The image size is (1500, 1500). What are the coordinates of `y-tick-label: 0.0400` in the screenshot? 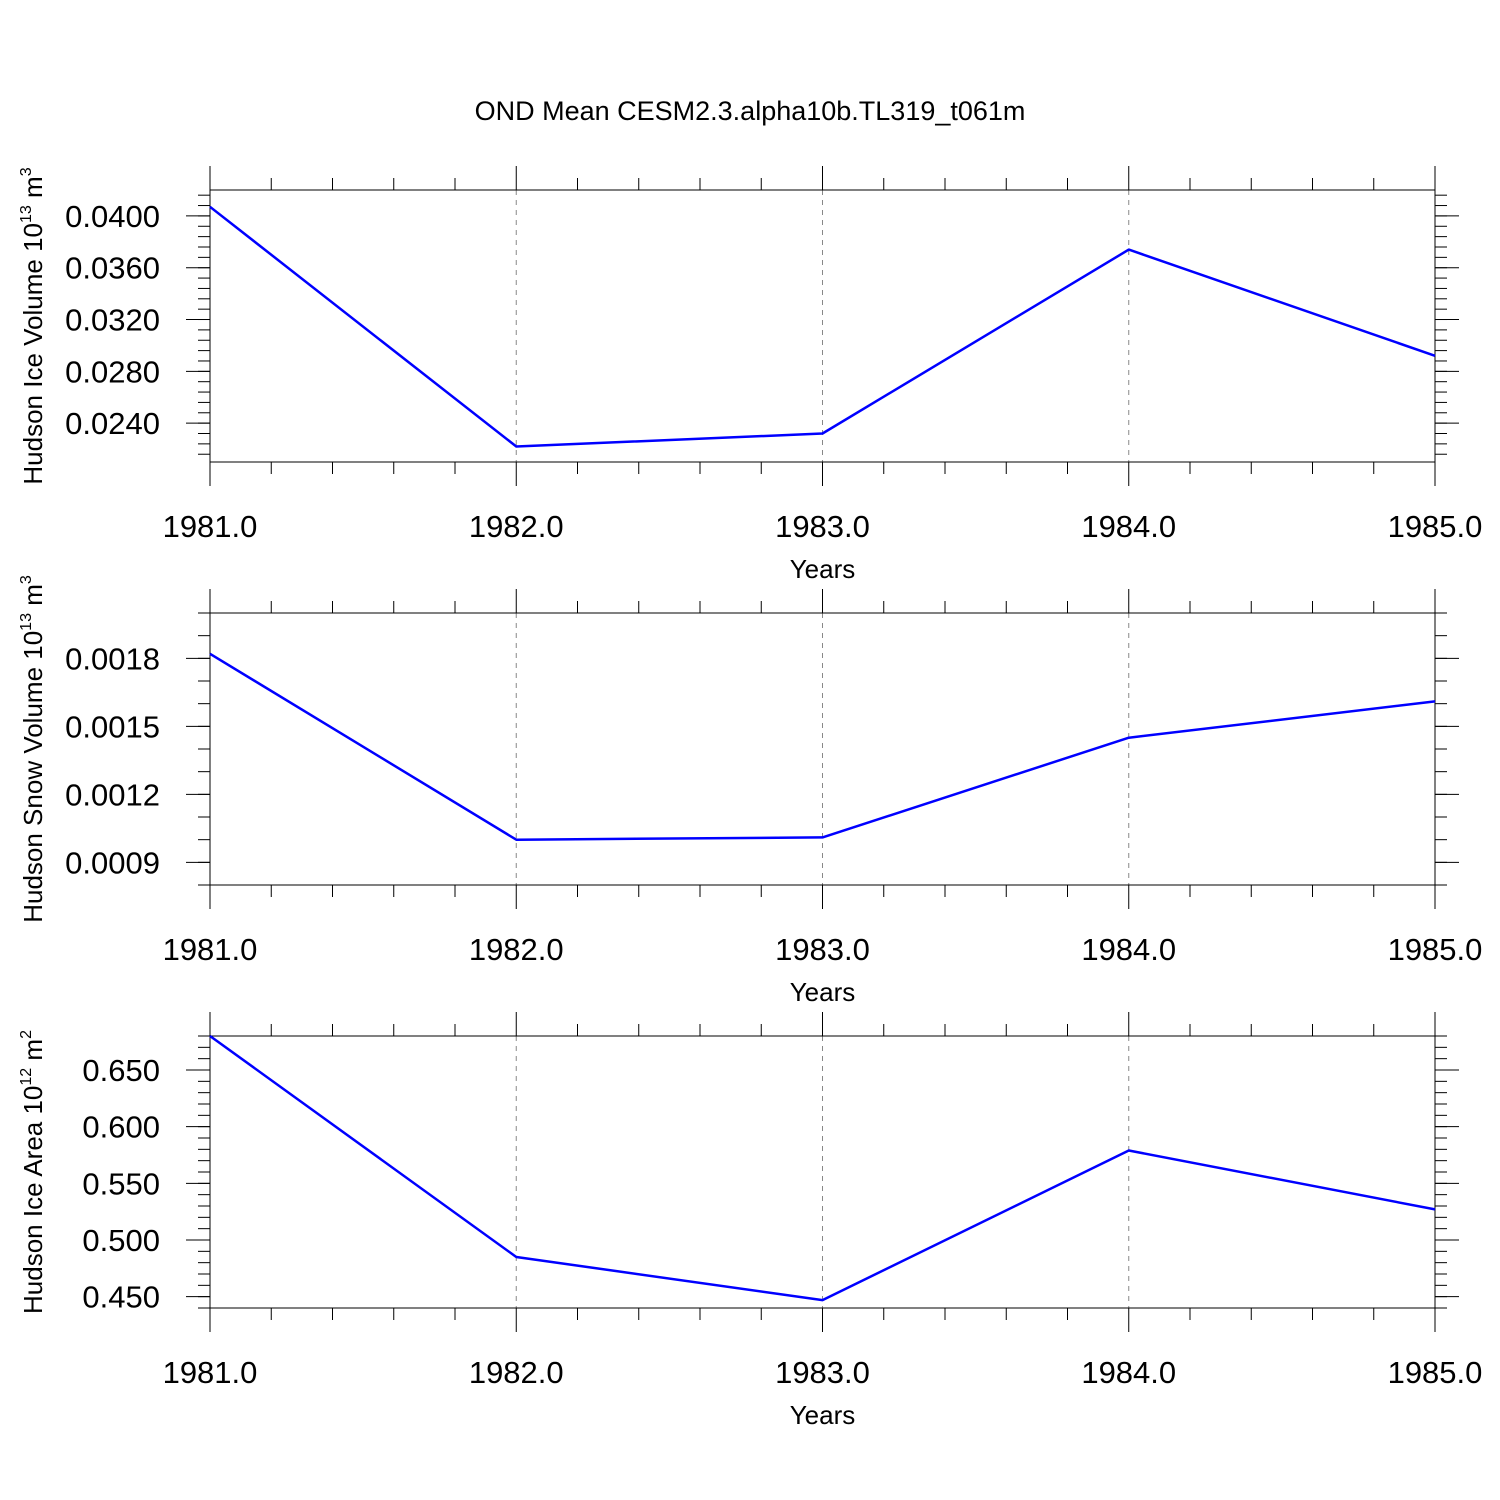 It's located at (112, 216).